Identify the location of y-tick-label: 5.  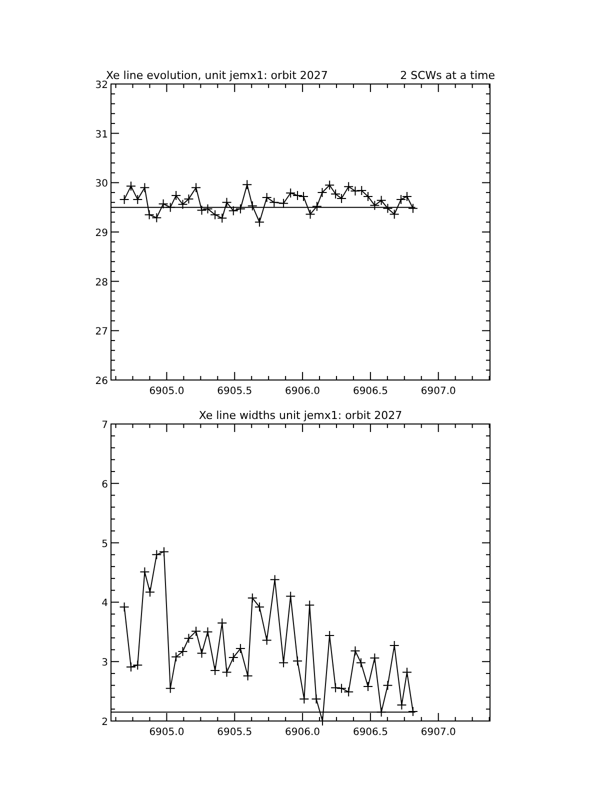
(105, 544).